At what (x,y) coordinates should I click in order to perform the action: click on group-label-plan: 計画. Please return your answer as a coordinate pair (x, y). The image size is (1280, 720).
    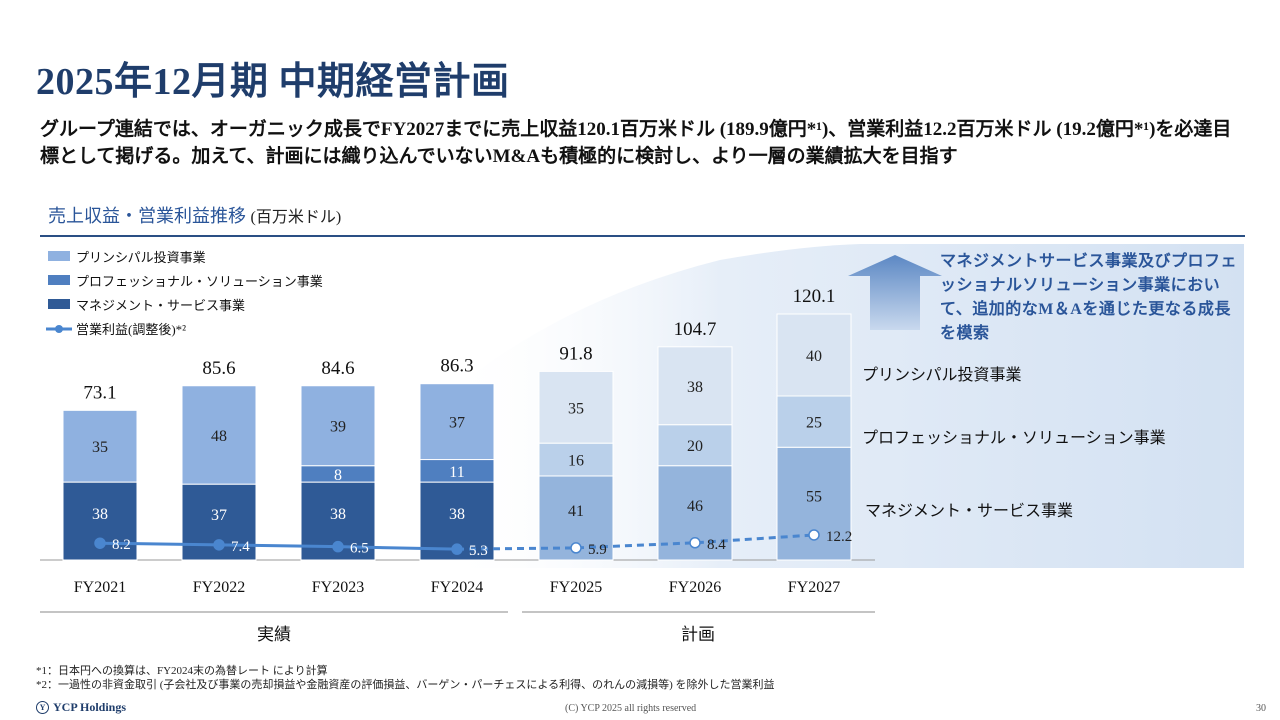
    Looking at the image, I should click on (698, 634).